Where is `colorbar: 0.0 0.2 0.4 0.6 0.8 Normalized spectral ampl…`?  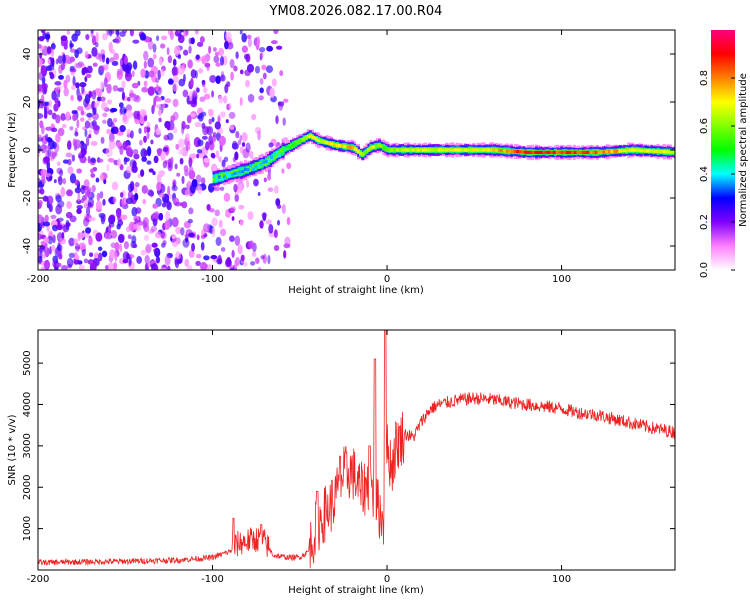
colorbar: 0.0 0.2 0.4 0.6 0.8 Normalized spectral ampl… is located at coordinates (724, 154).